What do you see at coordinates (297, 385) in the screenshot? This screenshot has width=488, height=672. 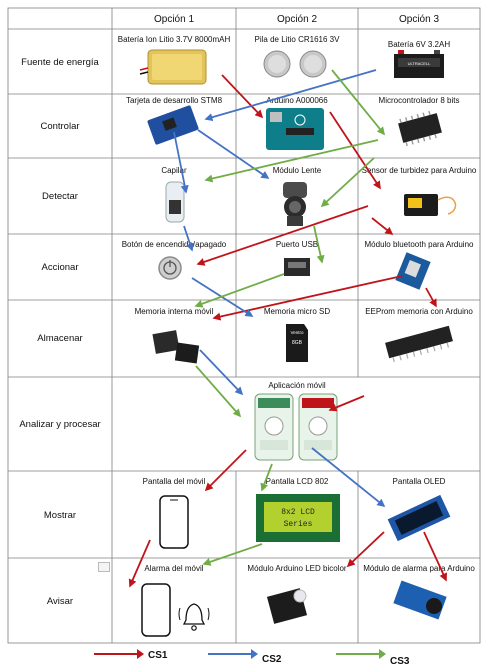 I see `cell-caption: Aplicación móvil` at bounding box center [297, 385].